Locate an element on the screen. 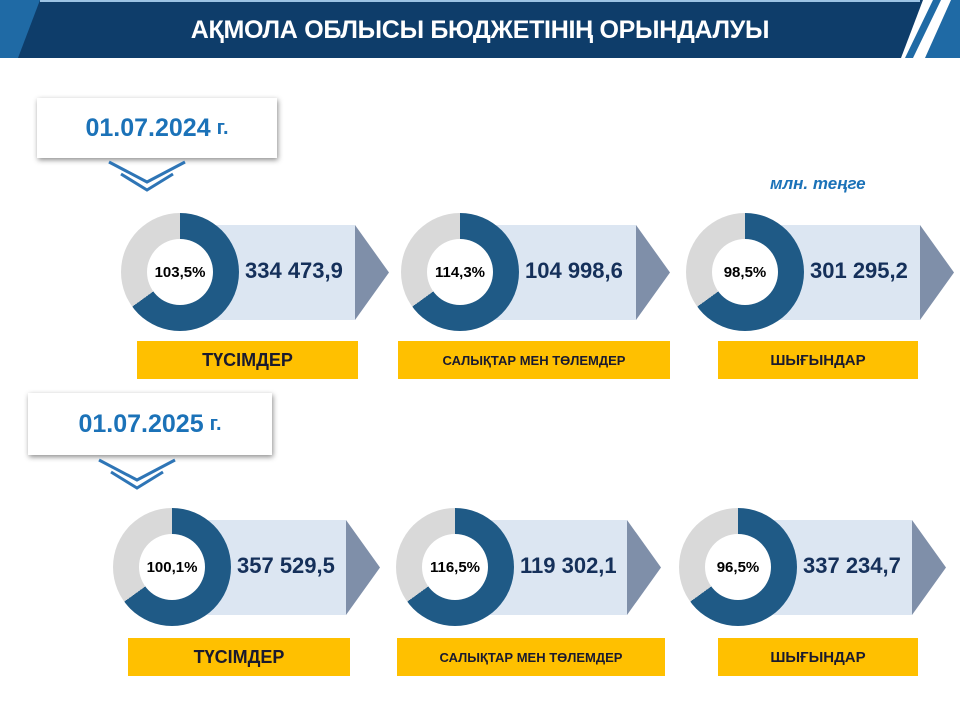  percent-donut: 116,5% is located at coordinates (455, 567).